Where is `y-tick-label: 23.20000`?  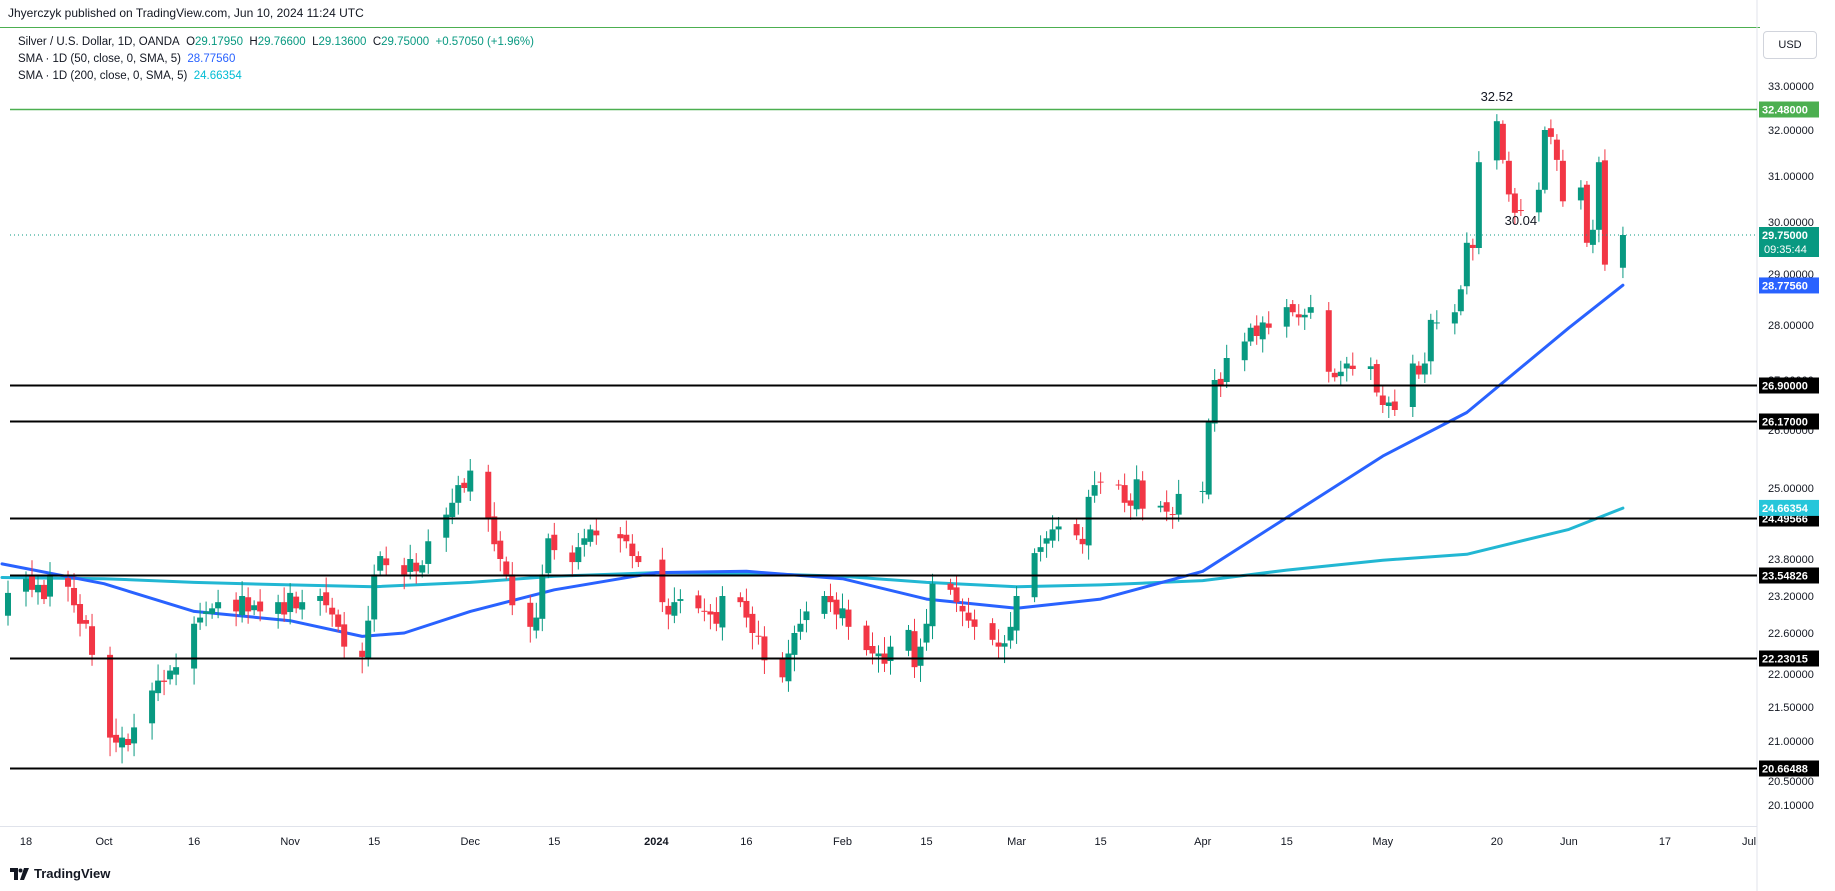
y-tick-label: 23.20000 is located at coordinates (1791, 597).